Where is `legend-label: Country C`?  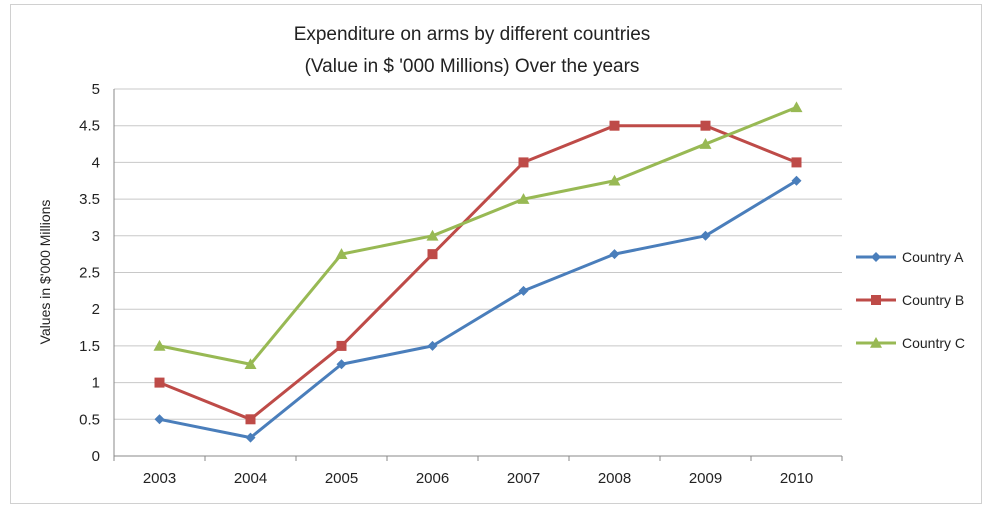
legend-label: Country C is located at coordinates (933, 343).